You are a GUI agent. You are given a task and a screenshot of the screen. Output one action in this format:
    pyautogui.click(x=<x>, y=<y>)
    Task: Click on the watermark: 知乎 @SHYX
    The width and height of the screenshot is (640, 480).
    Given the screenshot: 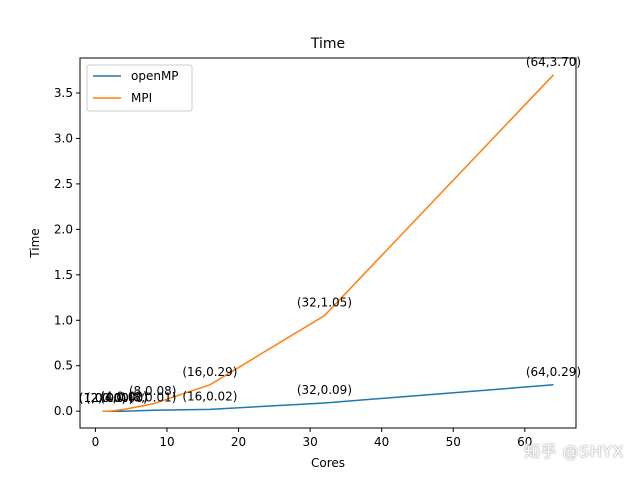 What is the action you would take?
    pyautogui.click(x=573, y=451)
    